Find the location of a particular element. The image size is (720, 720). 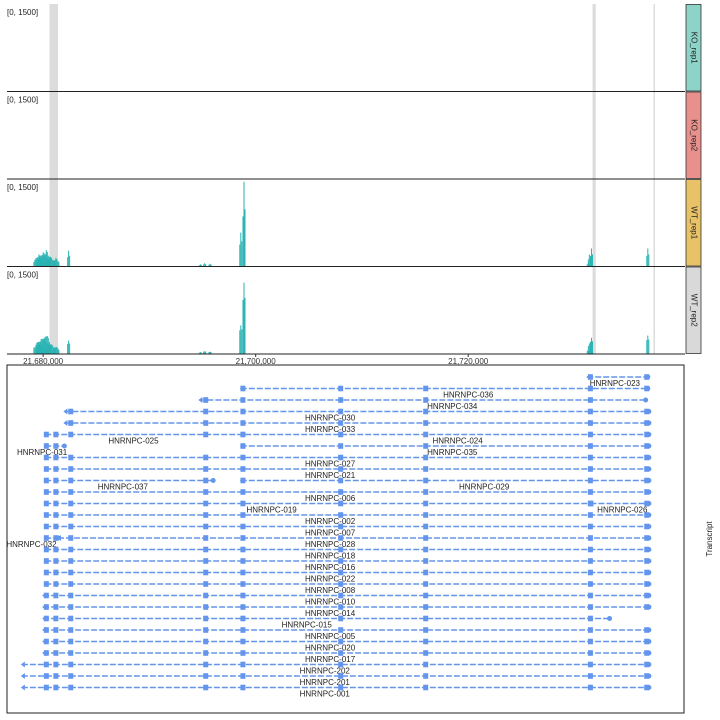

track-name: WT_rep1 is located at coordinates (693, 222).